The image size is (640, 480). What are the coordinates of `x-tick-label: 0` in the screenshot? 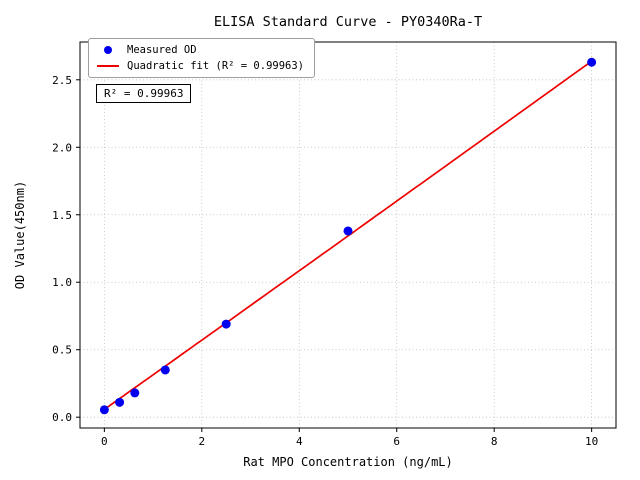 It's located at (104, 441).